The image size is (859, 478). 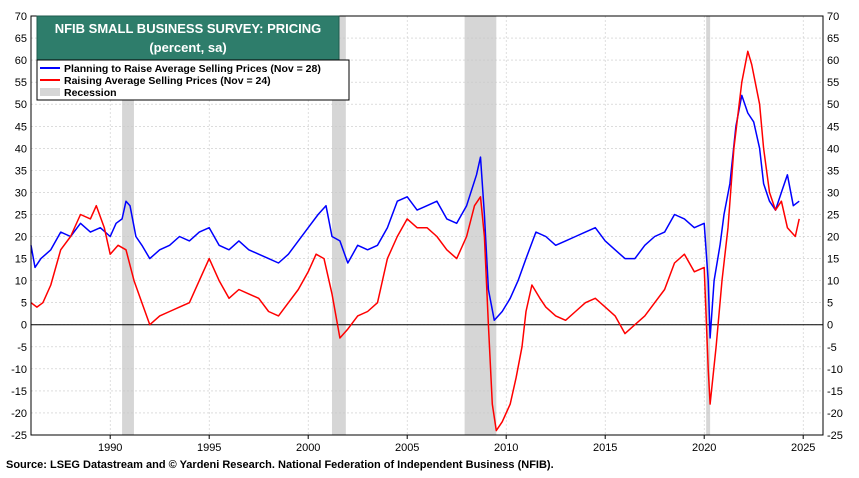 What do you see at coordinates (21, 83) in the screenshot?
I see `y-tick-label-left: 55` at bounding box center [21, 83].